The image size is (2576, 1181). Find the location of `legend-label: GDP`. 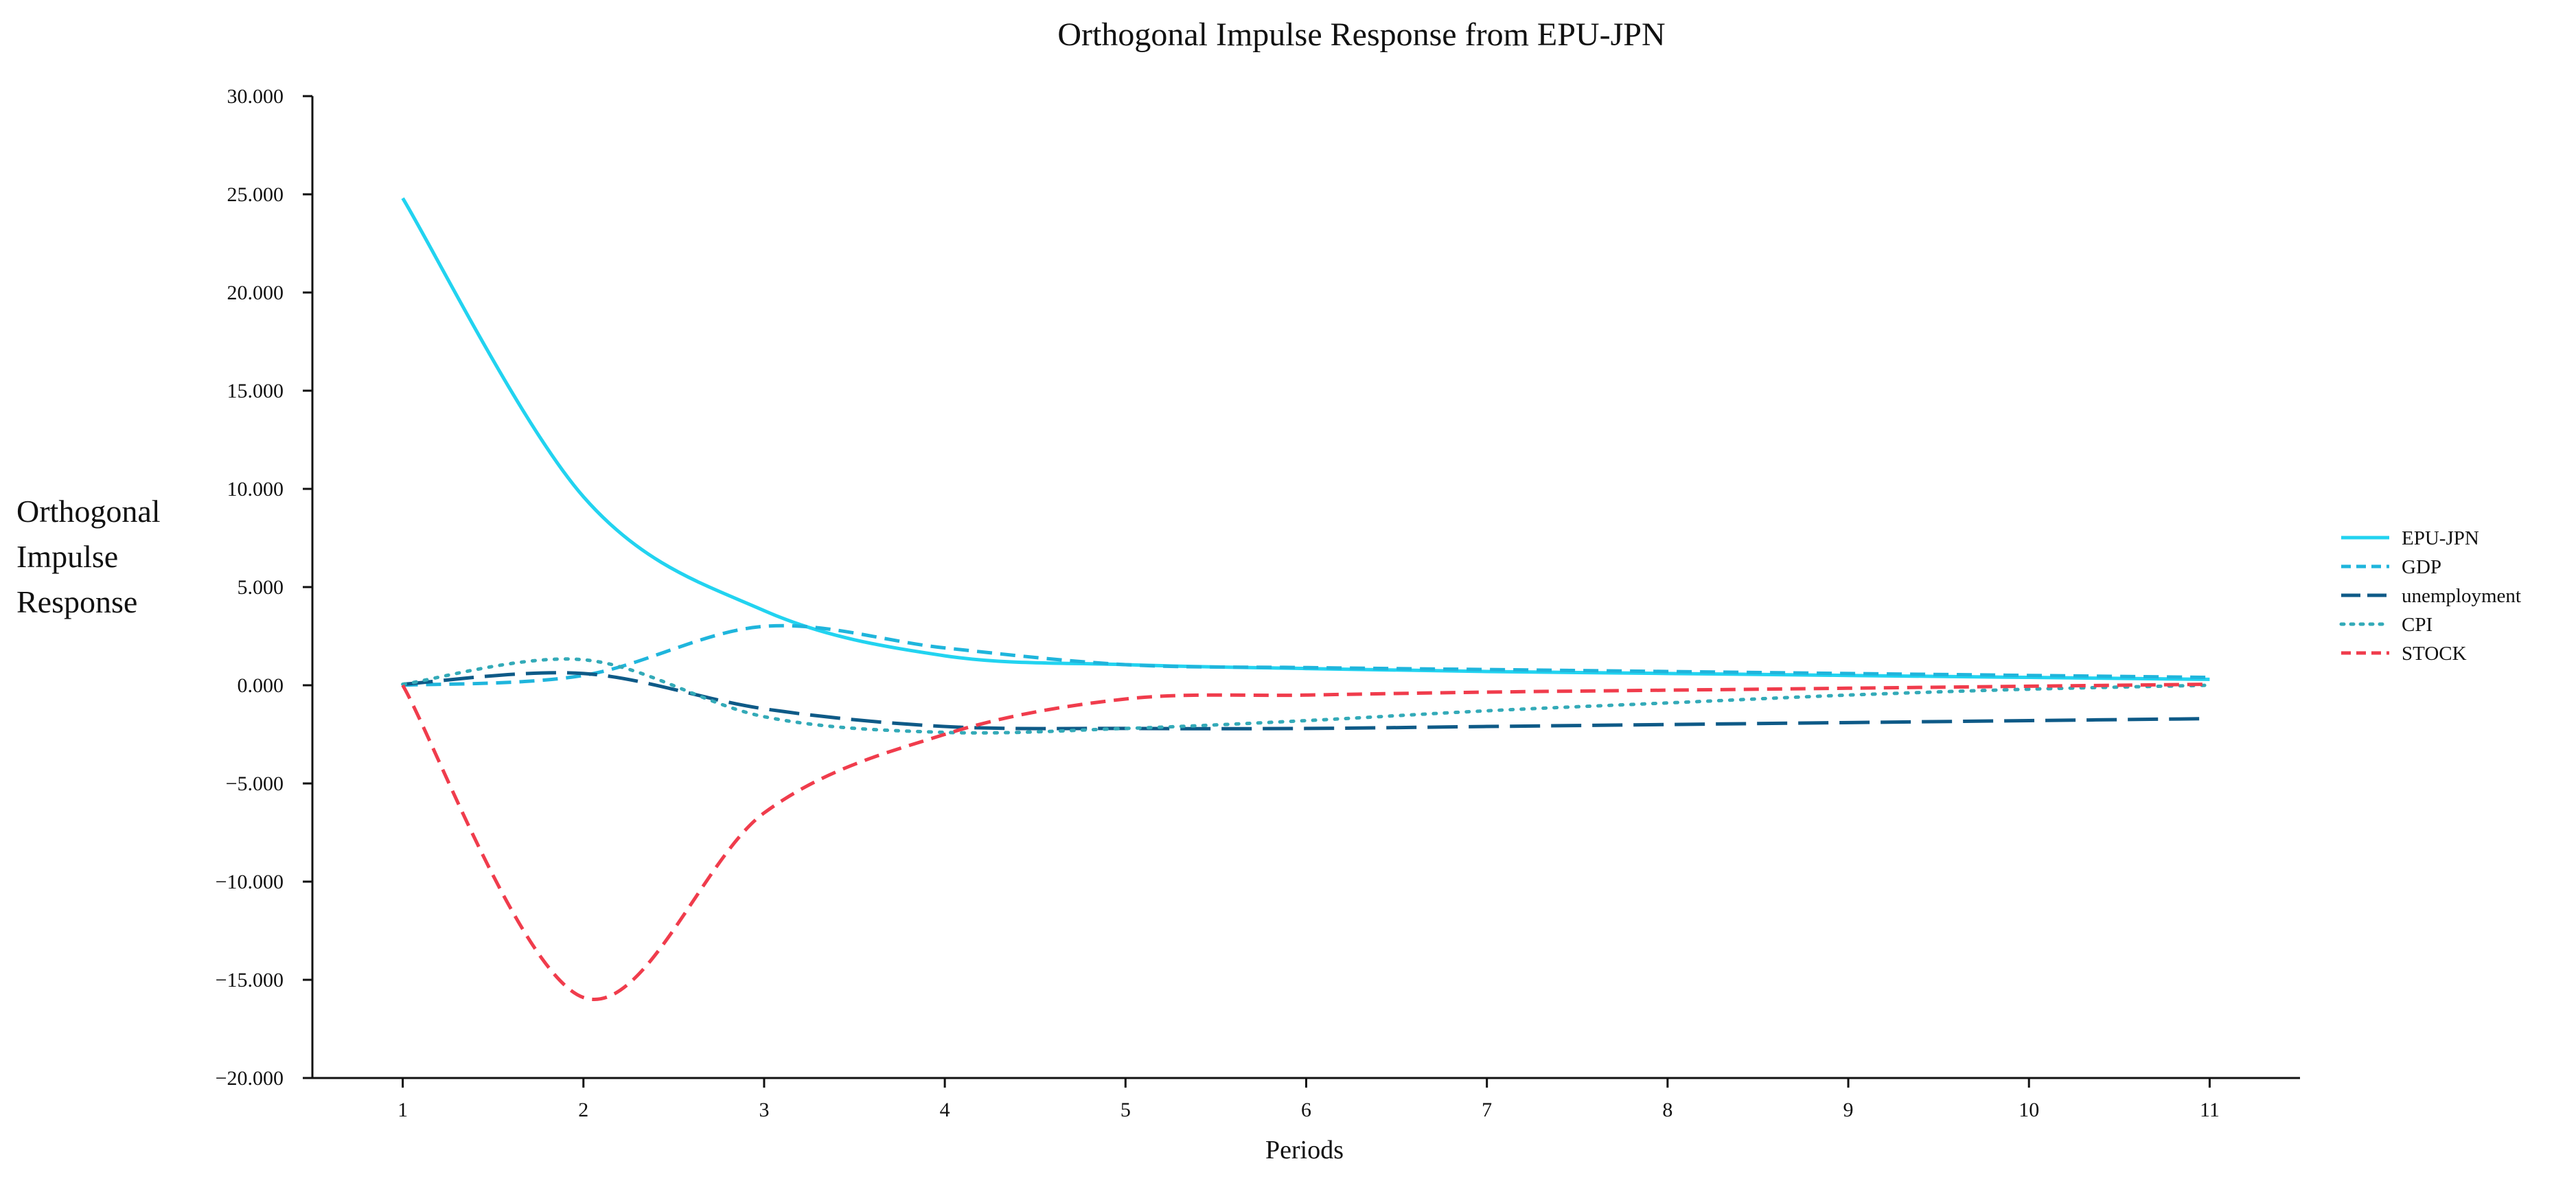

legend-label: GDP is located at coordinates (2421, 567).